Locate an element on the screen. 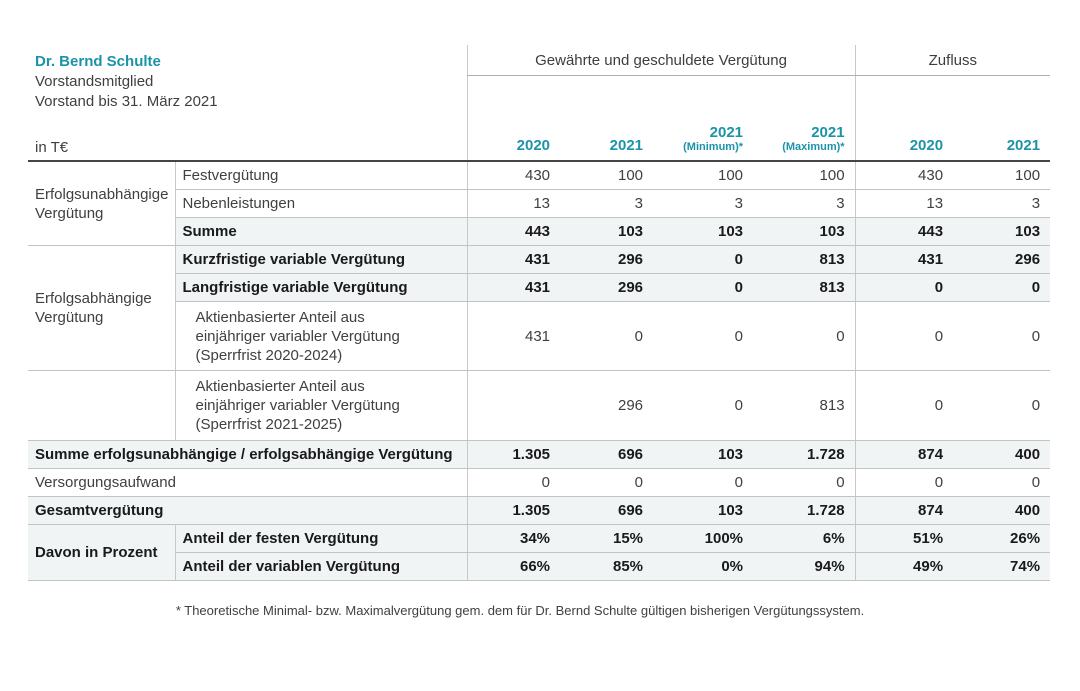 The image size is (1080, 691). value-cell: 51% is located at coordinates (904, 538).